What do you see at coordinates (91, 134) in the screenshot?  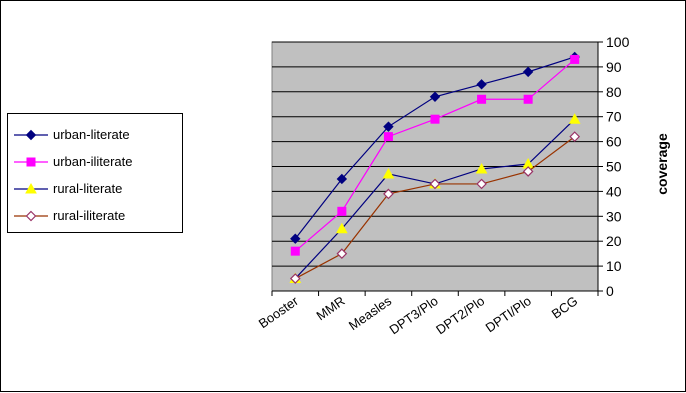 I see `legend-label: urban-literate` at bounding box center [91, 134].